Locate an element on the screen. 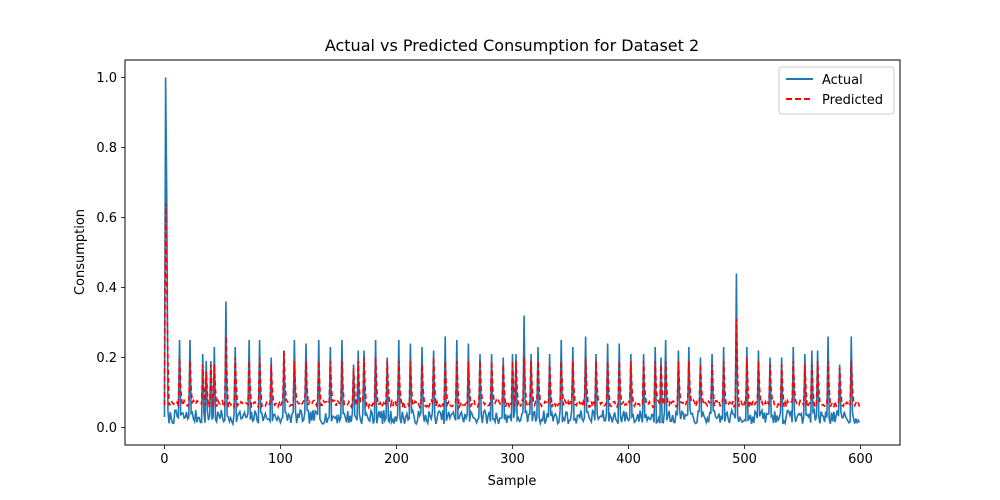  y-axis: 0.0 0.2 0.4 0.6 0.8 1.0 is located at coordinates (110, 253).